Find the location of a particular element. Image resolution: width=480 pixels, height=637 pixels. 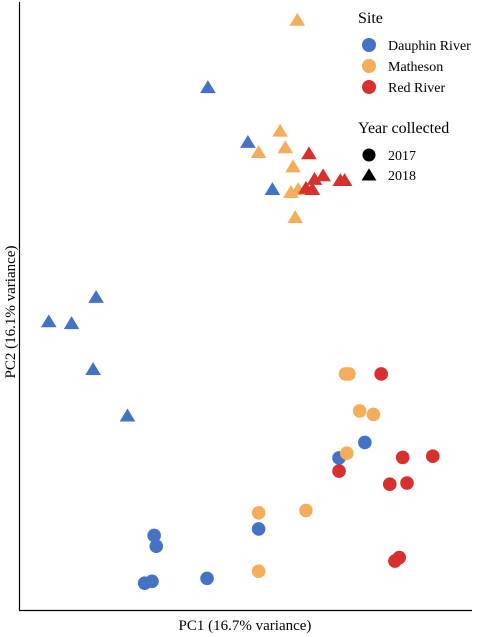

x-axis-title: PC1 (16.7% variance) is located at coordinates (245, 626).